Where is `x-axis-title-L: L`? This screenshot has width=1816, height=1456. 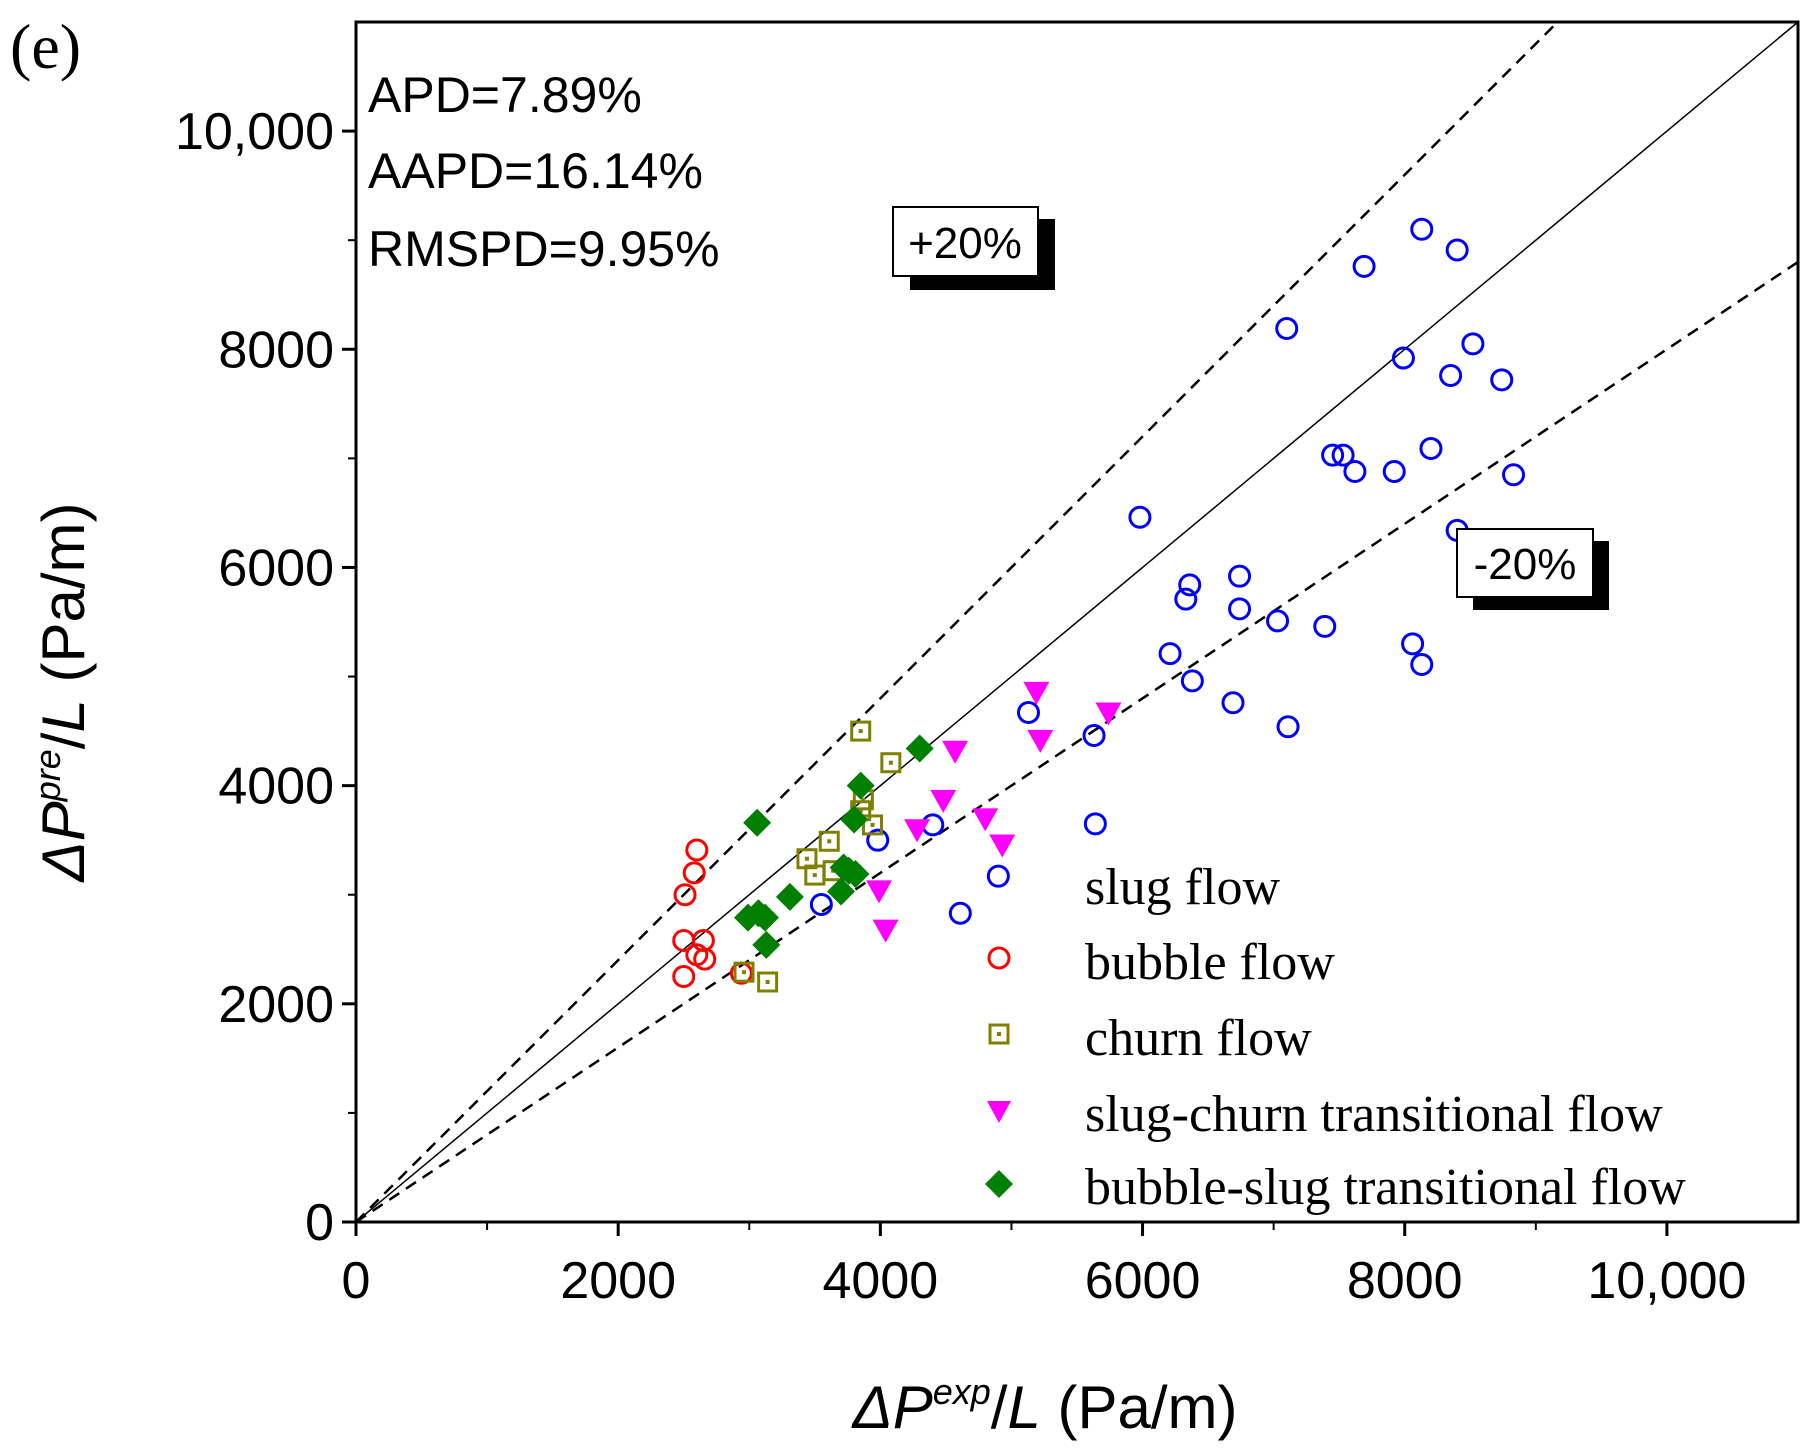
x-axis-title-L: L is located at coordinates (1023, 1407).